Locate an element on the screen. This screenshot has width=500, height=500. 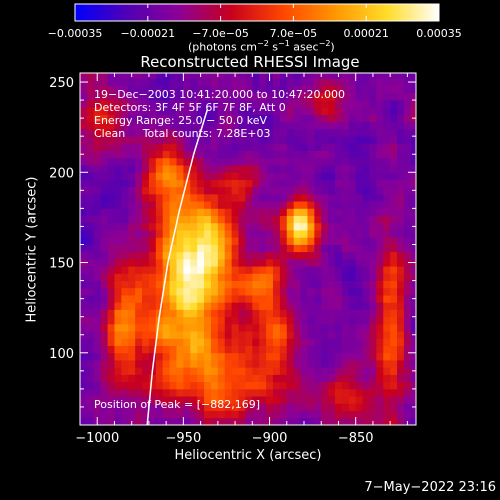
x-tick-label: −950 is located at coordinates (184, 438).